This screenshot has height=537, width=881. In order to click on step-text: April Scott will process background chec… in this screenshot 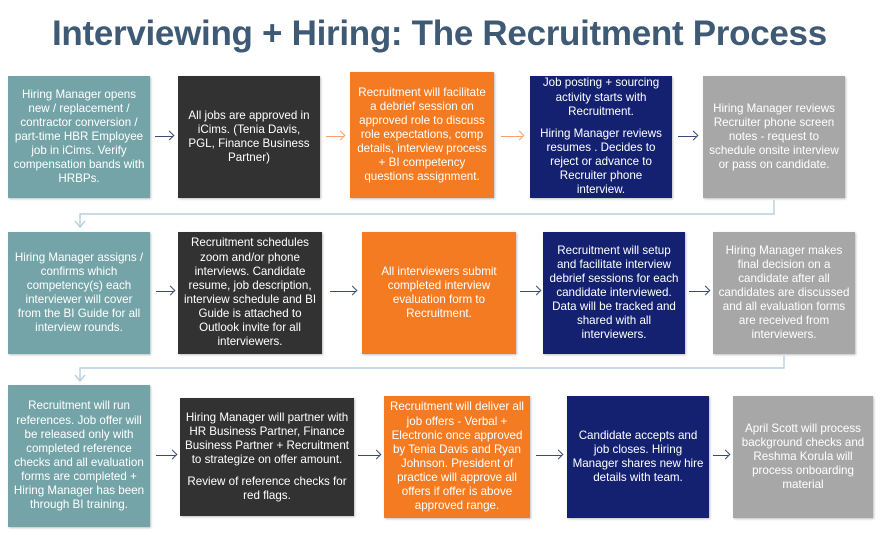, I will do `click(803, 456)`.